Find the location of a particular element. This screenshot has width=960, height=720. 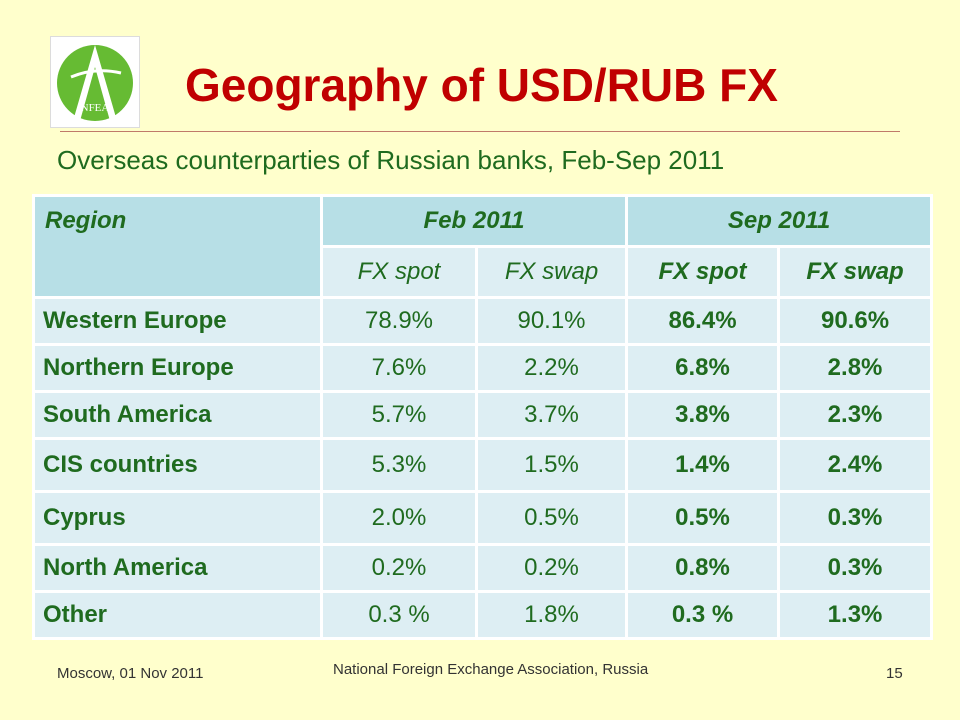

cell-feb-fx-swap: 90.1% is located at coordinates (551, 321).